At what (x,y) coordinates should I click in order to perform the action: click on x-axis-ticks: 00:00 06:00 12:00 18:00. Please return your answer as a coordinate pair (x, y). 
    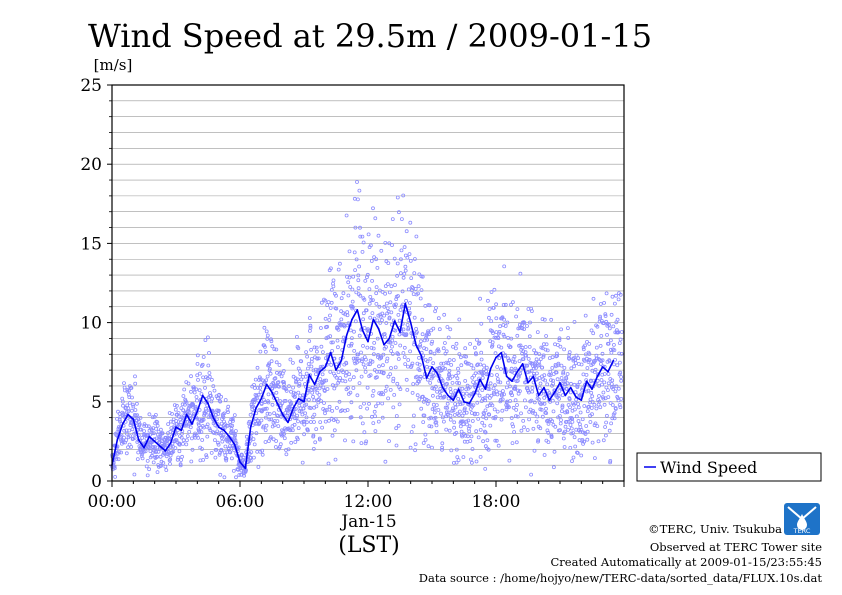
    Looking at the image, I should click on (356, 496).